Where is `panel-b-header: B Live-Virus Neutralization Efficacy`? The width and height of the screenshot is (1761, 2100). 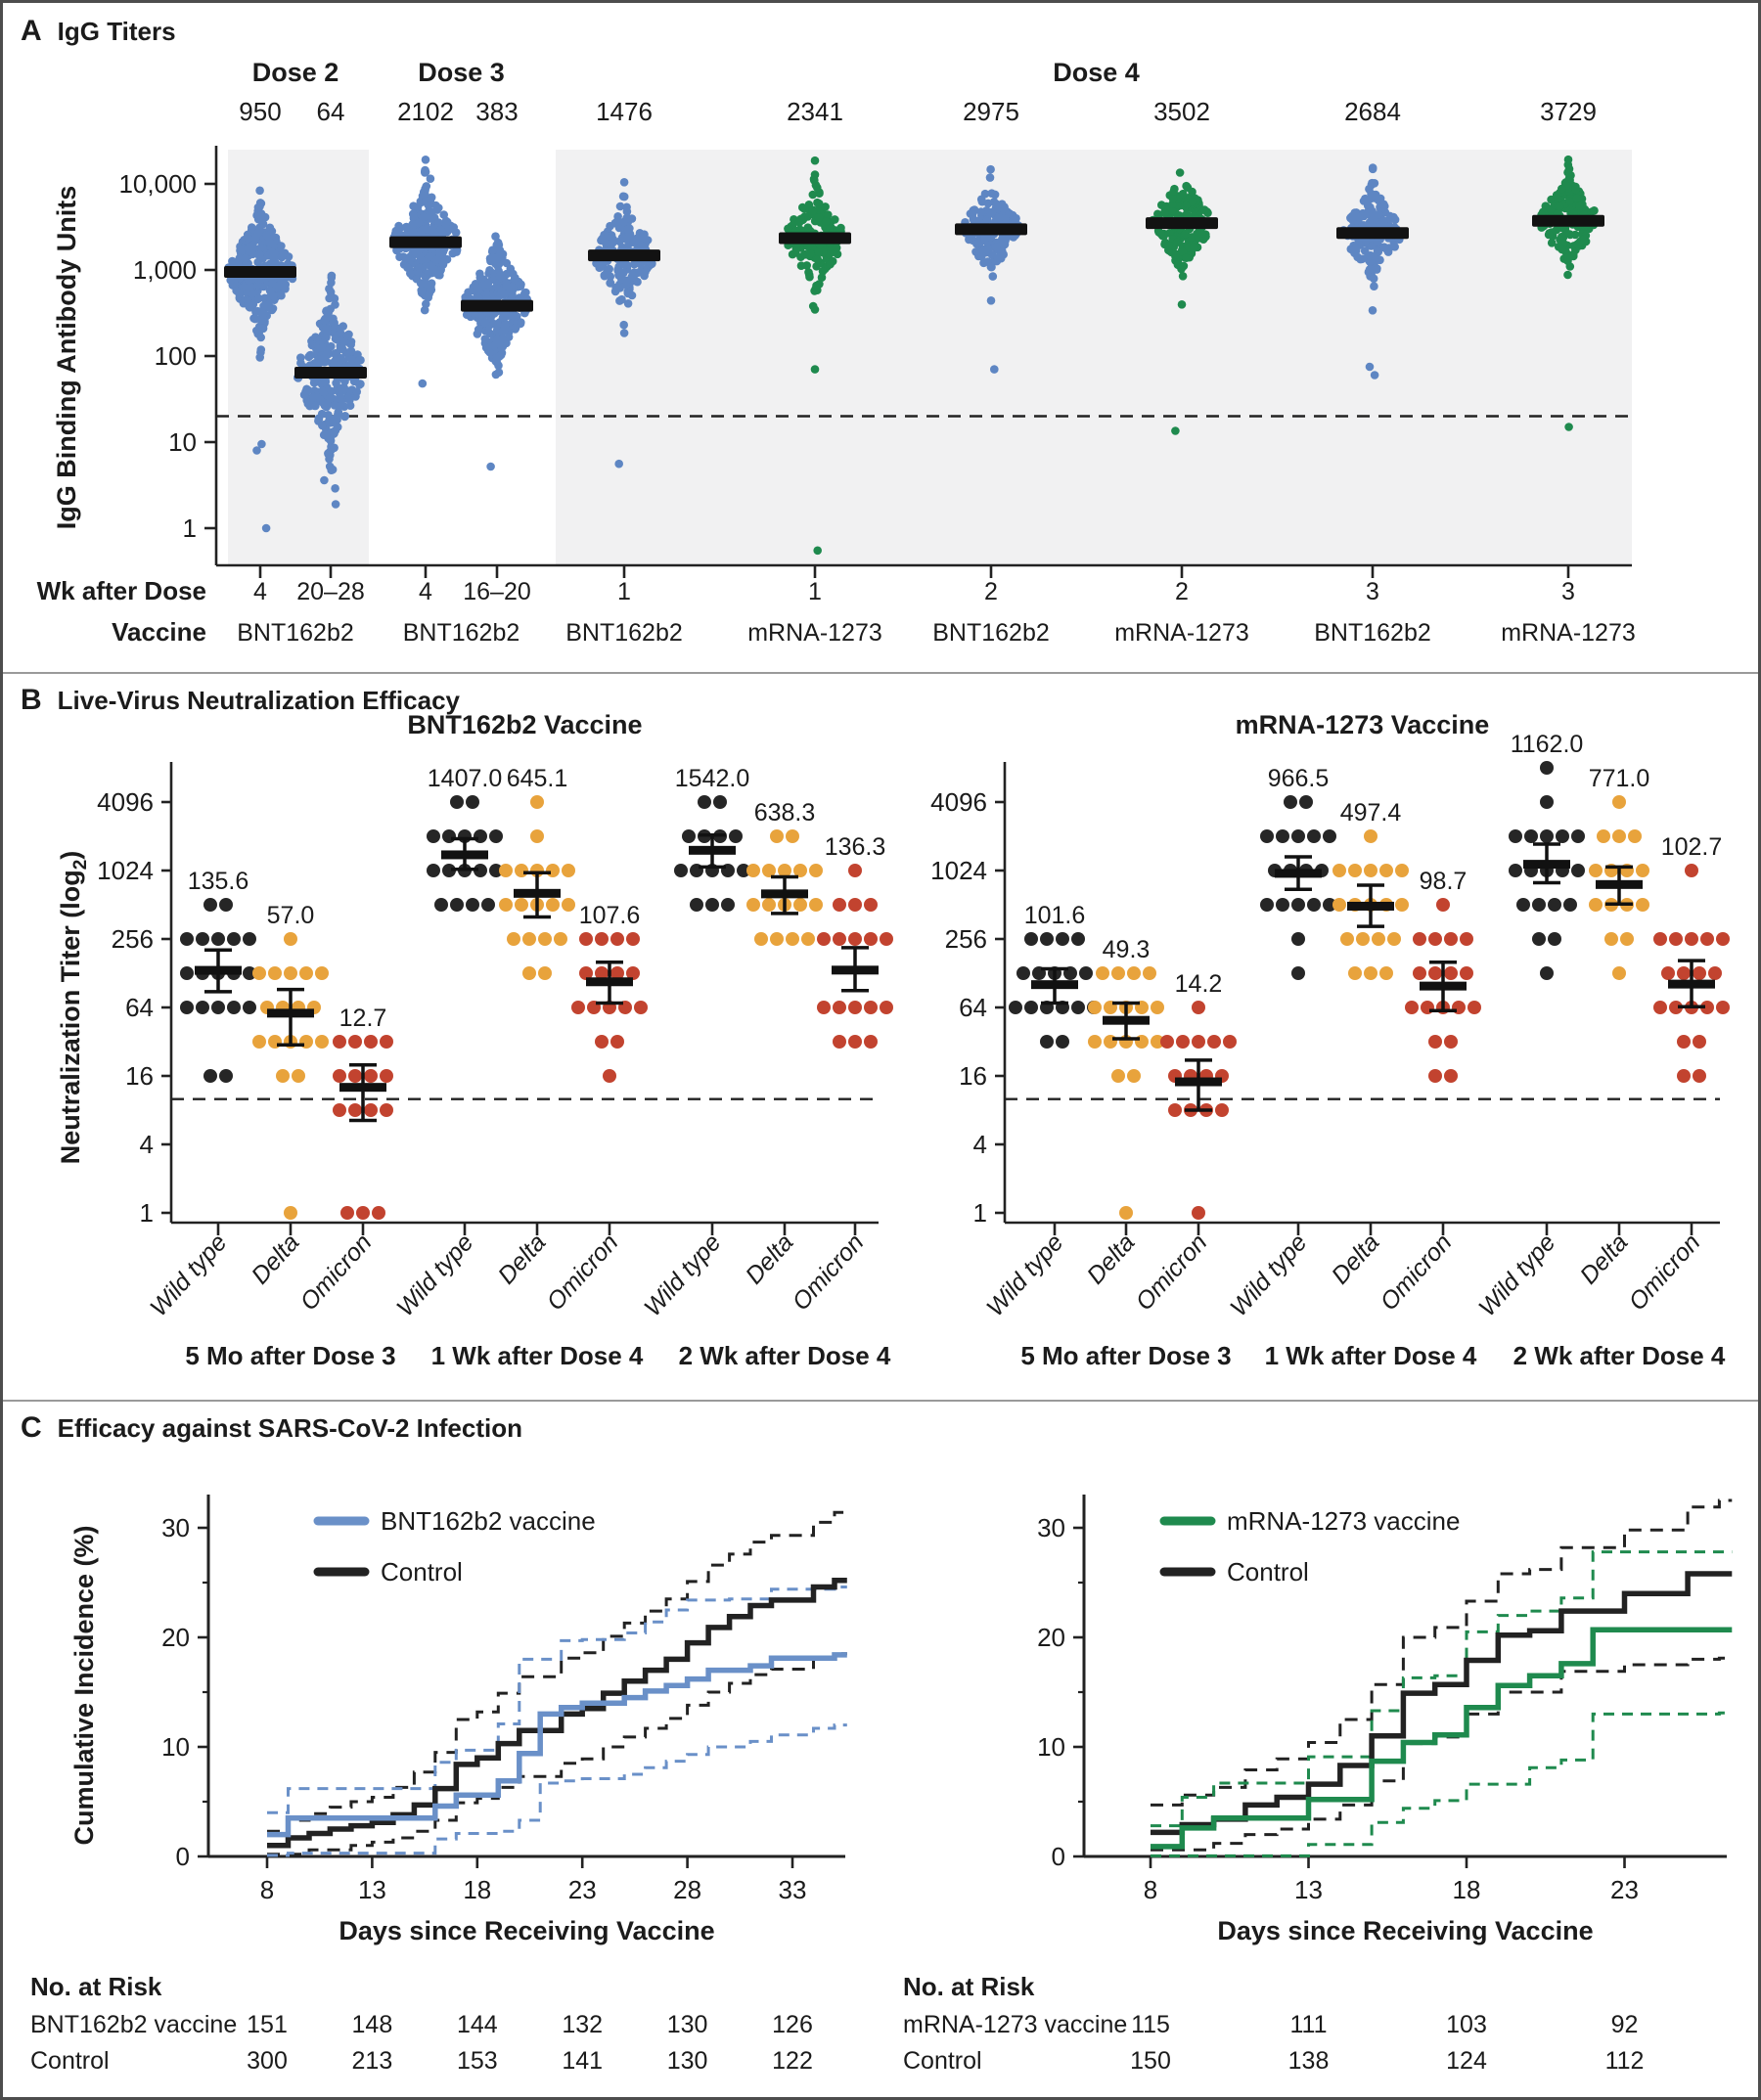 panel-b-header: B Live-Virus Neutralization Efficacy is located at coordinates (240, 701).